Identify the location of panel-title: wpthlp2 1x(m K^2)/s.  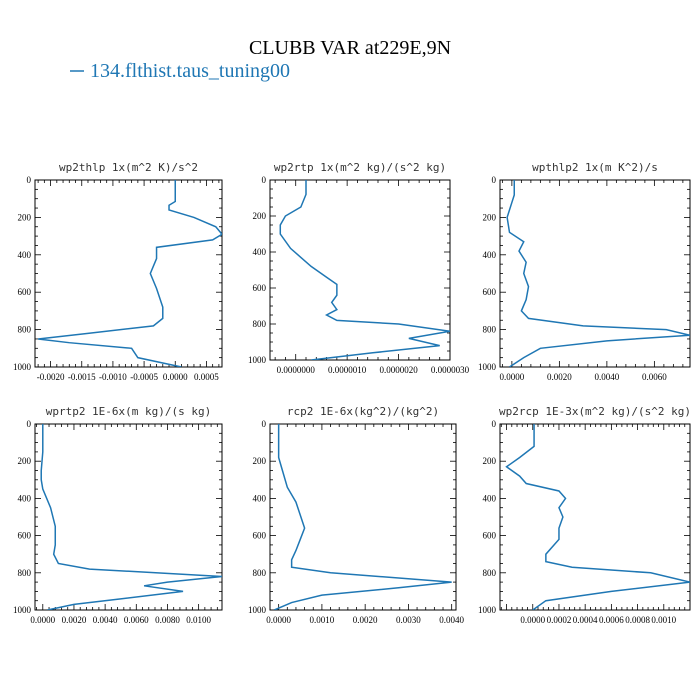
(595, 167).